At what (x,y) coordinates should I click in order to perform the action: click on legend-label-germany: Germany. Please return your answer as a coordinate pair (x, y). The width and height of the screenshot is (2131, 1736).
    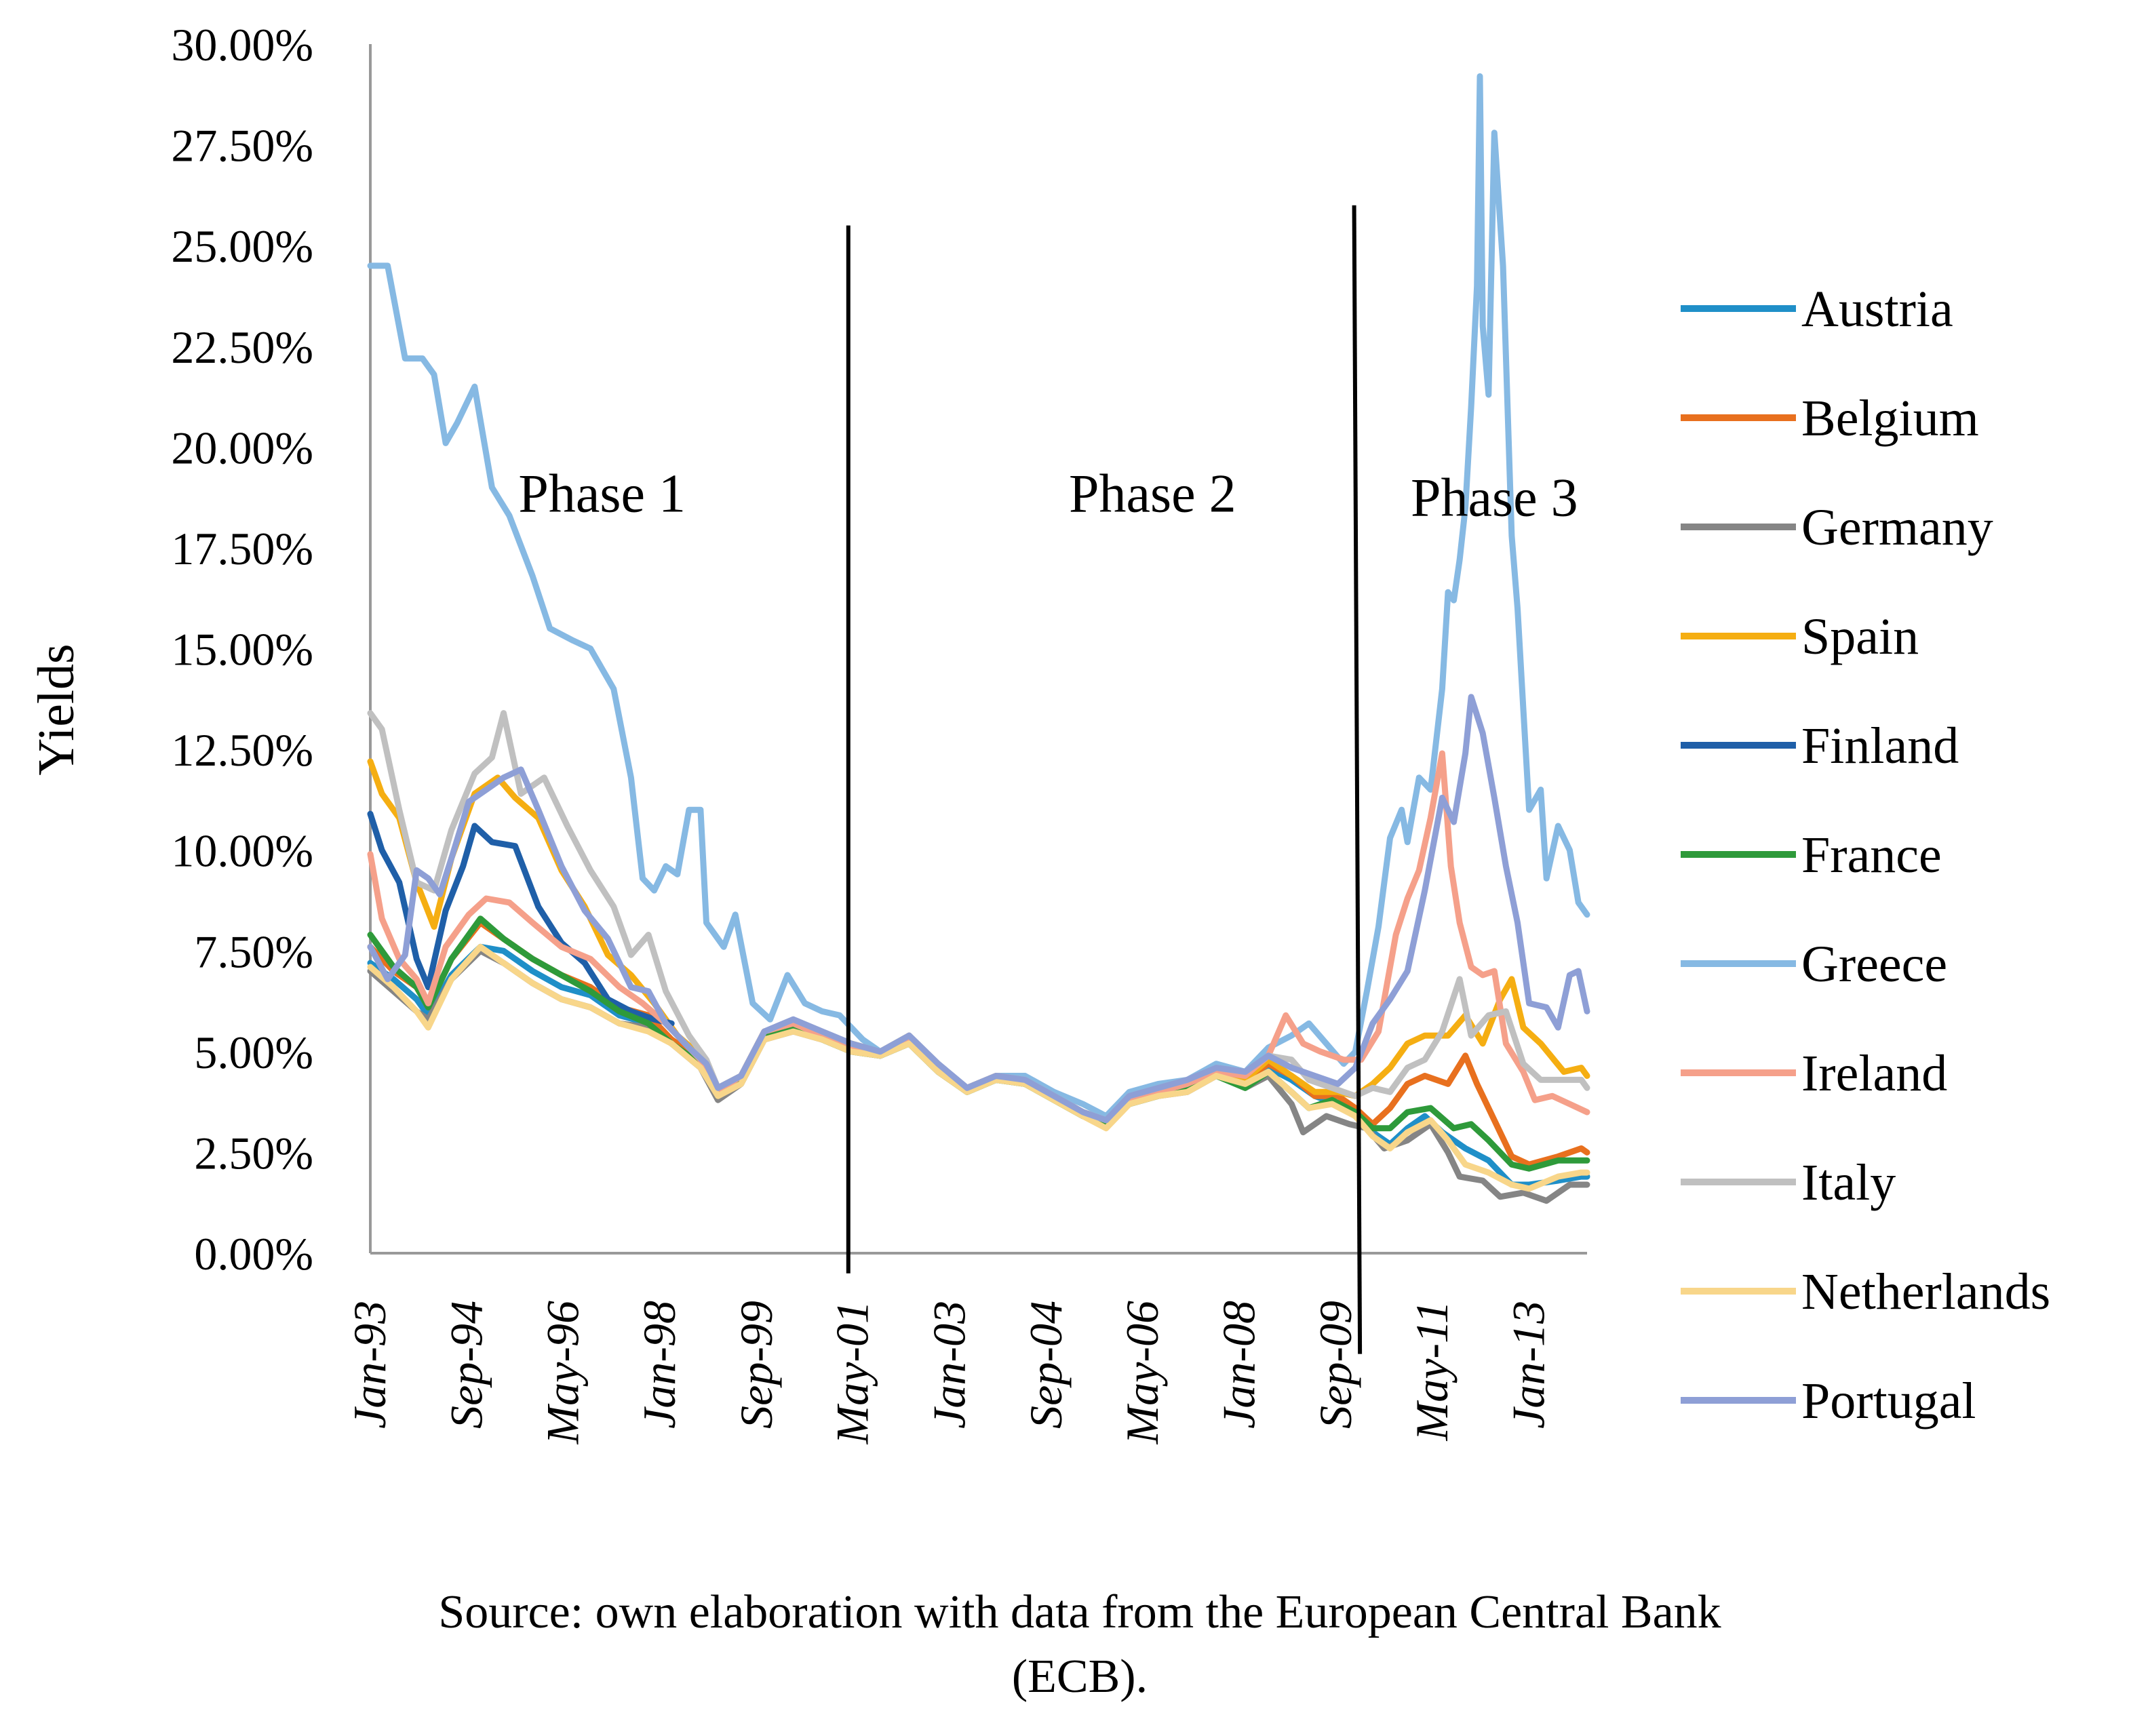
    Looking at the image, I should click on (1897, 527).